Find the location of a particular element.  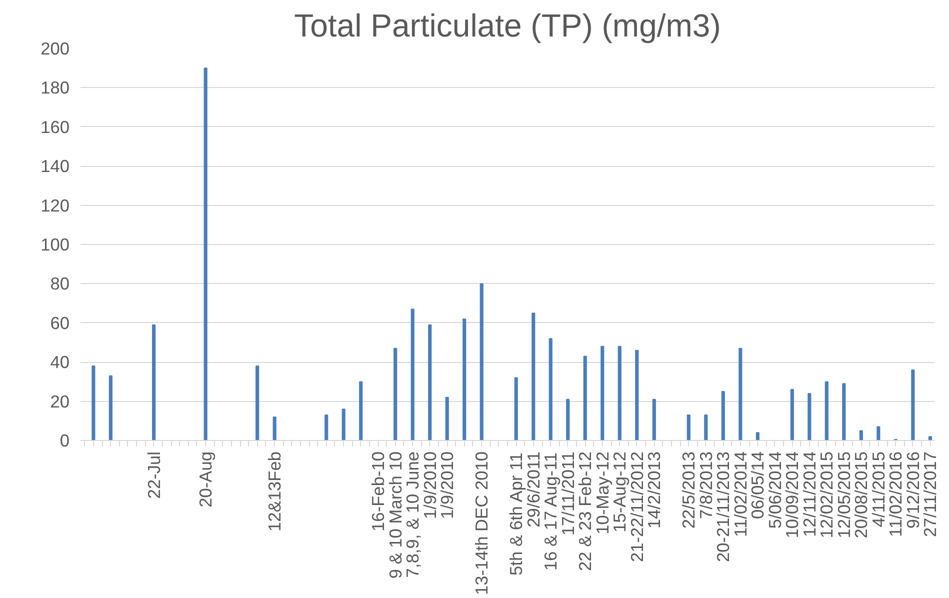

y-tick-label: 100 is located at coordinates (55, 244).